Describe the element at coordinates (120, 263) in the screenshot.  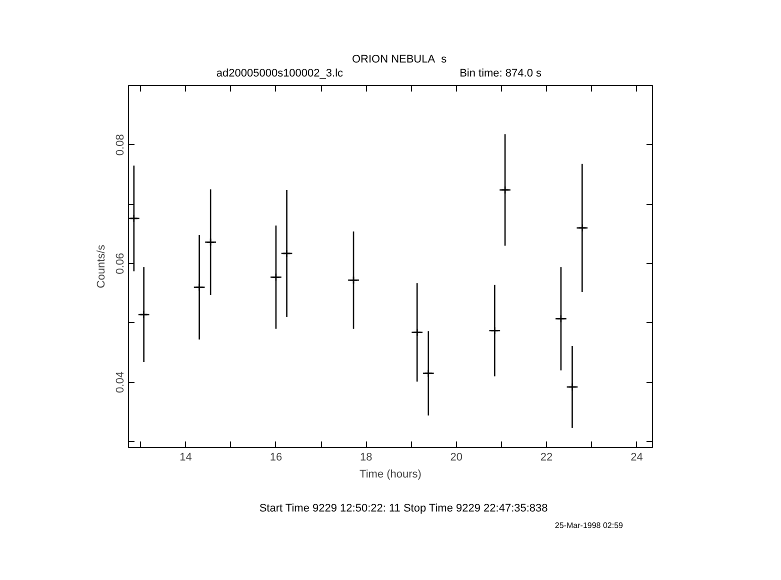
I see `y-tick-label: 0.06` at that location.